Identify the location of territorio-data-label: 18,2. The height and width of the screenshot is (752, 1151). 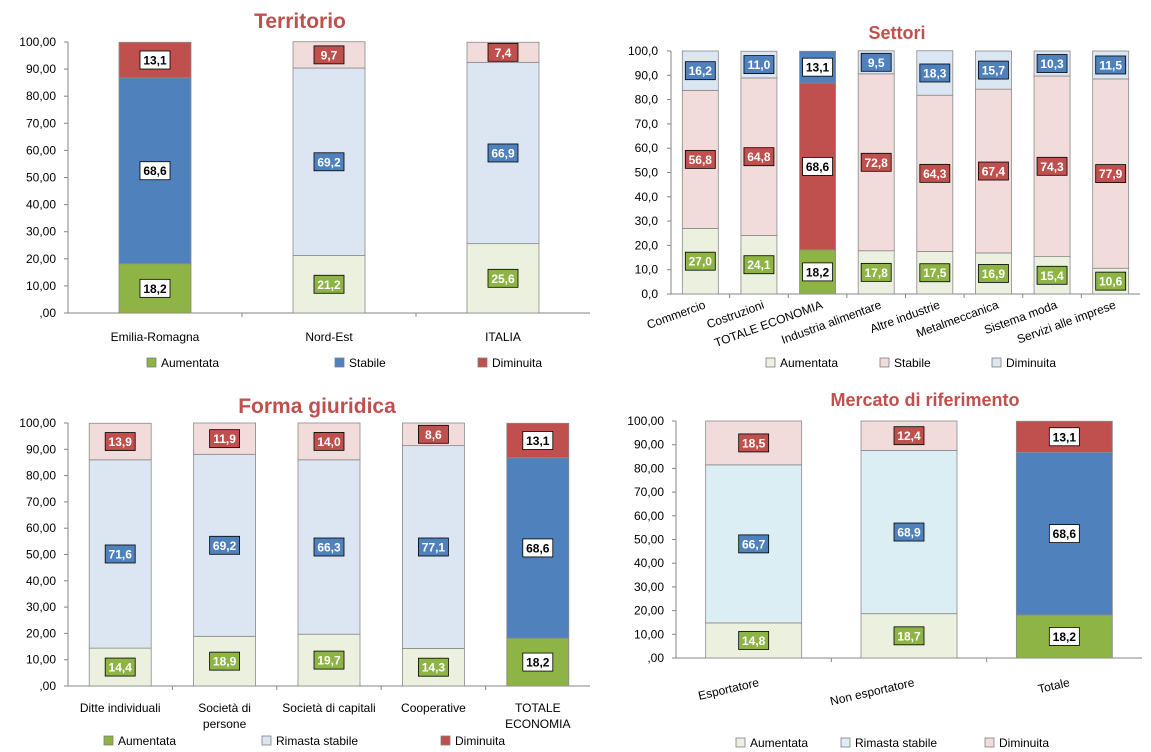
(155, 289).